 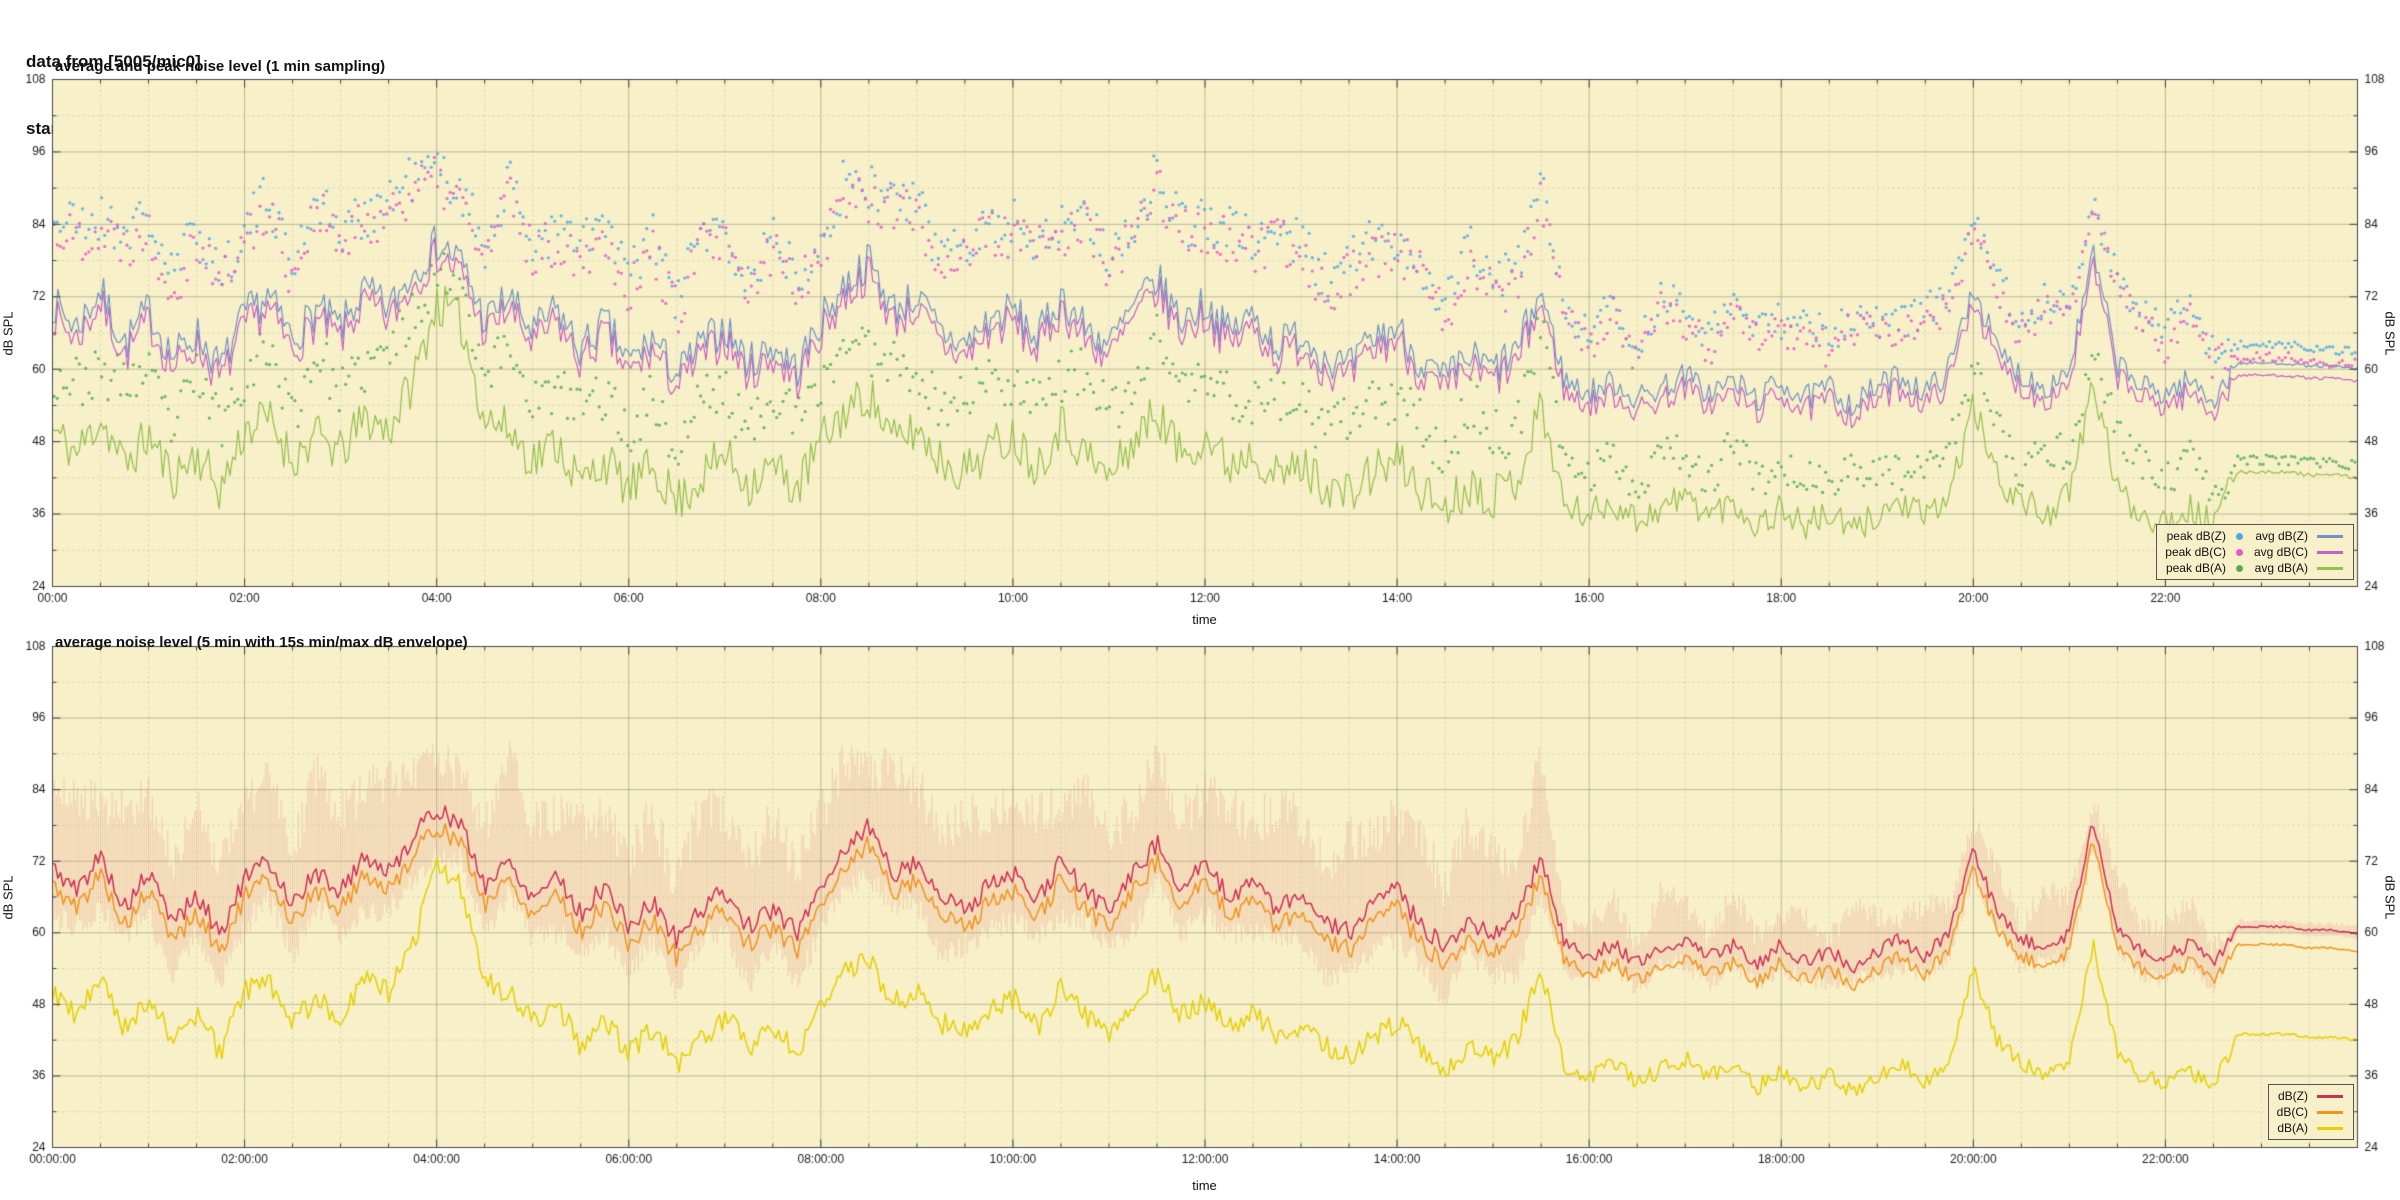 I want to click on legend-line-marker-avg-dbc, so click(x=2330, y=552).